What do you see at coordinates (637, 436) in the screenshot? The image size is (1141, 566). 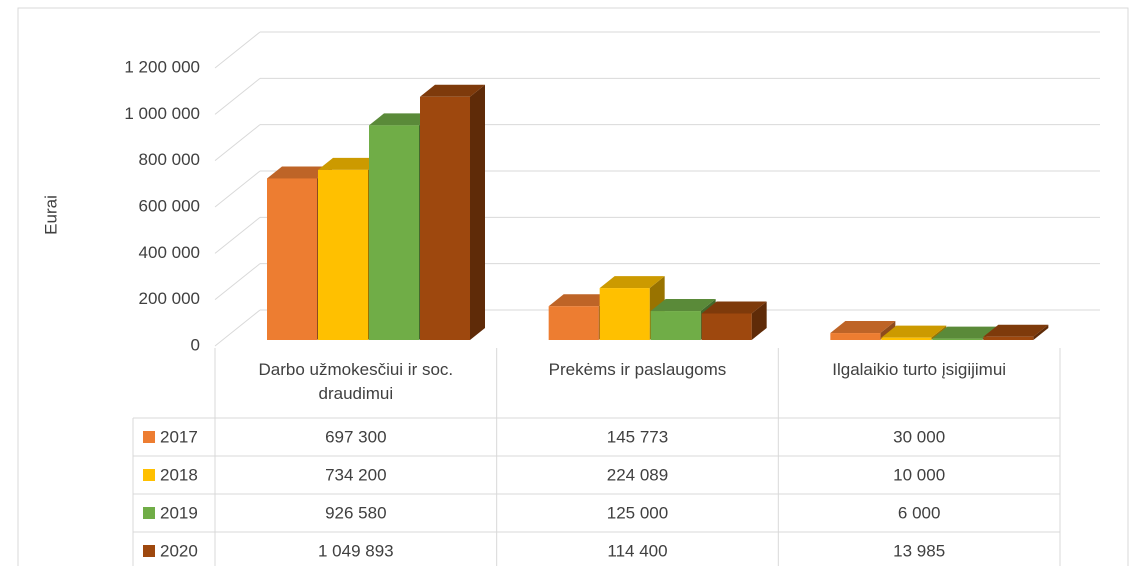 I see `table-value: 145 773` at bounding box center [637, 436].